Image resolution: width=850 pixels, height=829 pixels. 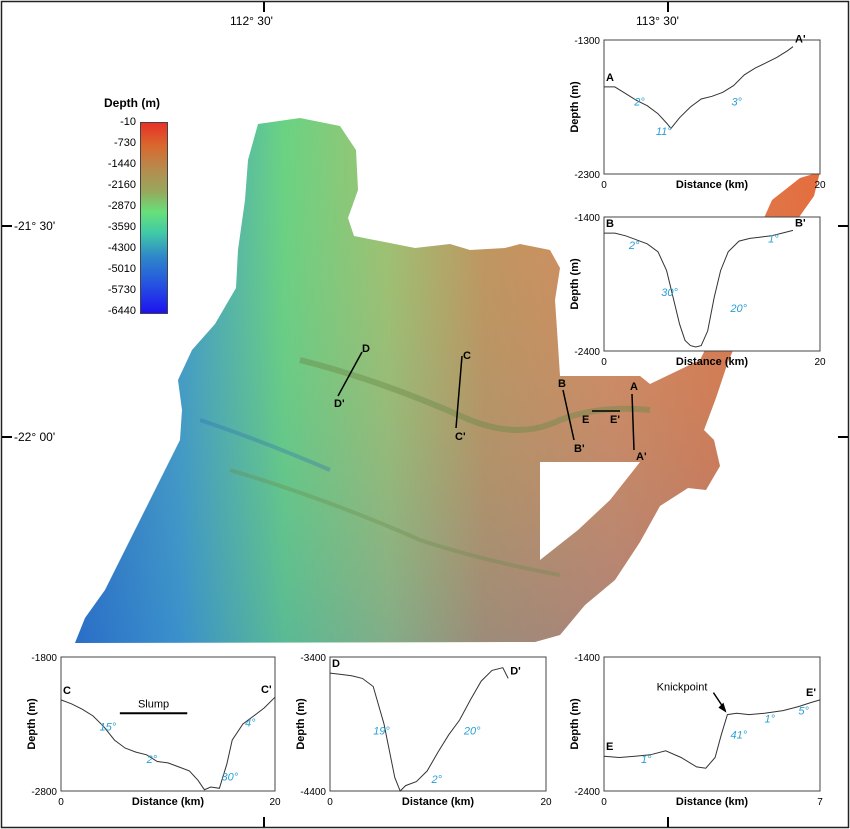 What do you see at coordinates (610, 224) in the screenshot?
I see `profile-b-start-label: B` at bounding box center [610, 224].